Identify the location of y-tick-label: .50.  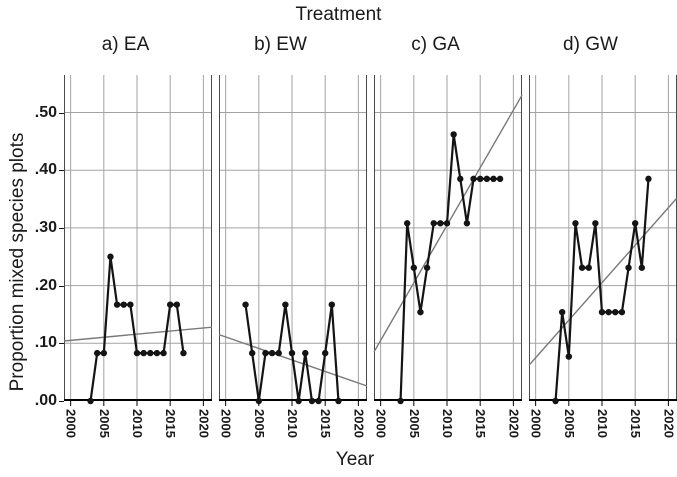
(45, 112).